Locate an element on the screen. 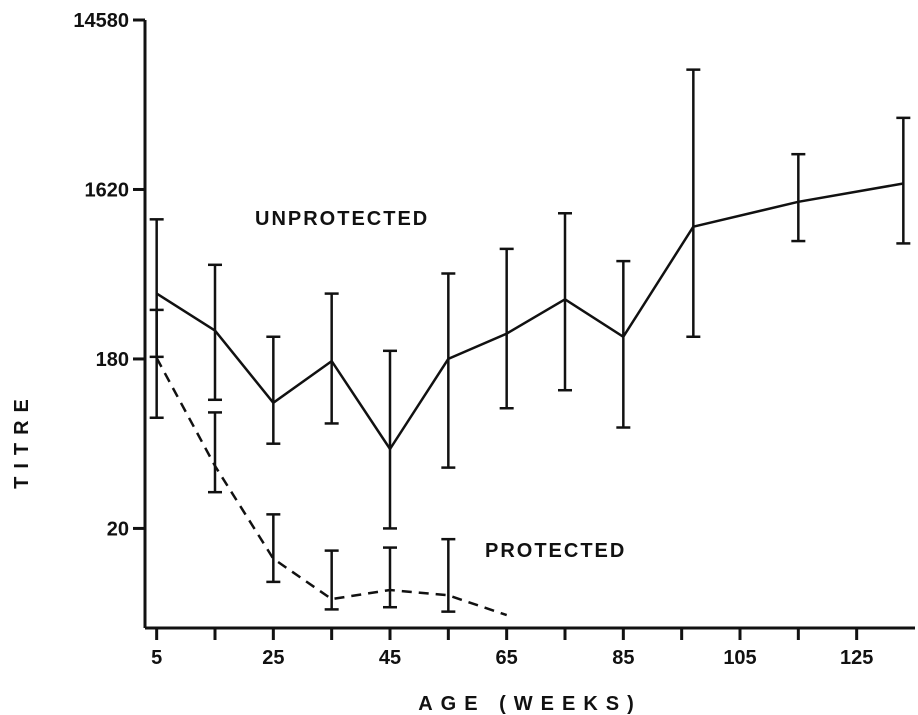 Image resolution: width=918 pixels, height=715 pixels. x-tick-label: 125 is located at coordinates (856, 658).